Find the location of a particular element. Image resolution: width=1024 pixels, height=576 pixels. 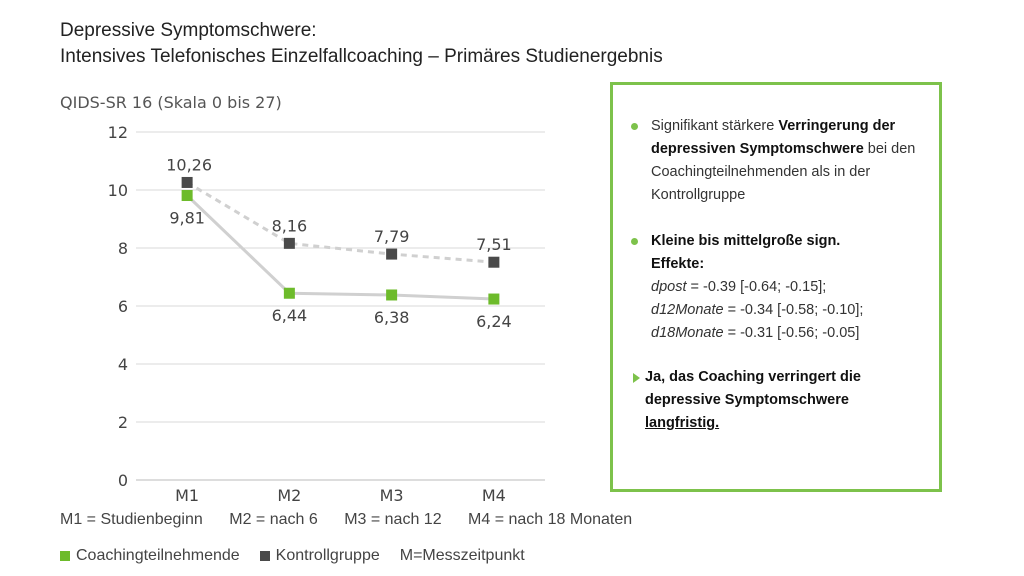

legend-swatch-coaching is located at coordinates (65, 556).